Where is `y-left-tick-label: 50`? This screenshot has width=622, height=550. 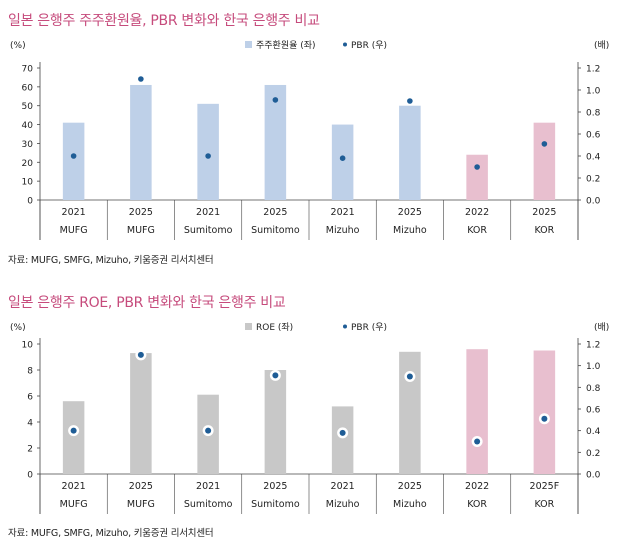 y-left-tick-label: 50 is located at coordinates (28, 107).